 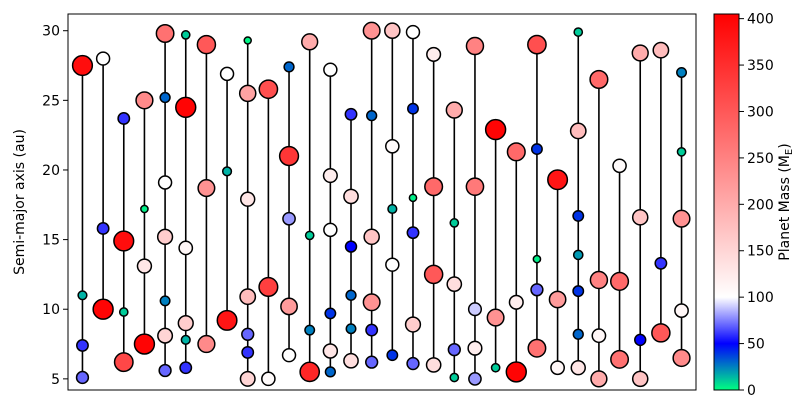 I want to click on colorbar-tick-label: 50, so click(x=756, y=345).